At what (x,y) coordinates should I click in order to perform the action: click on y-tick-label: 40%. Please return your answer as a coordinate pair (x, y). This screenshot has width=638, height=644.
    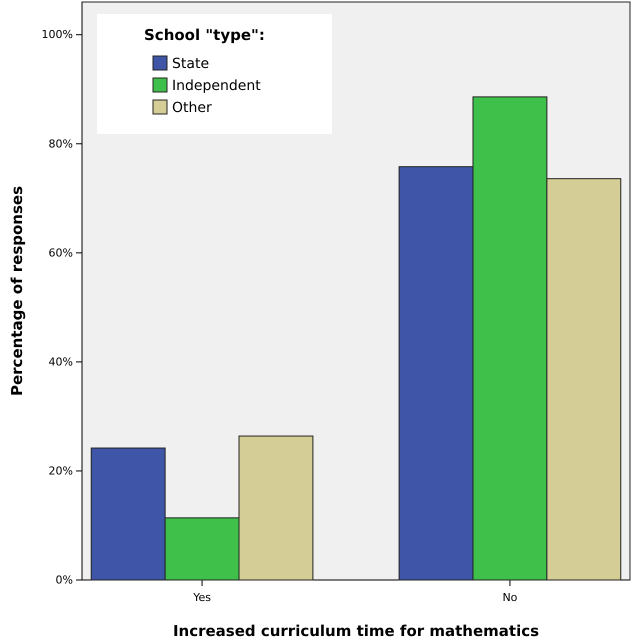
    Looking at the image, I should click on (60, 361).